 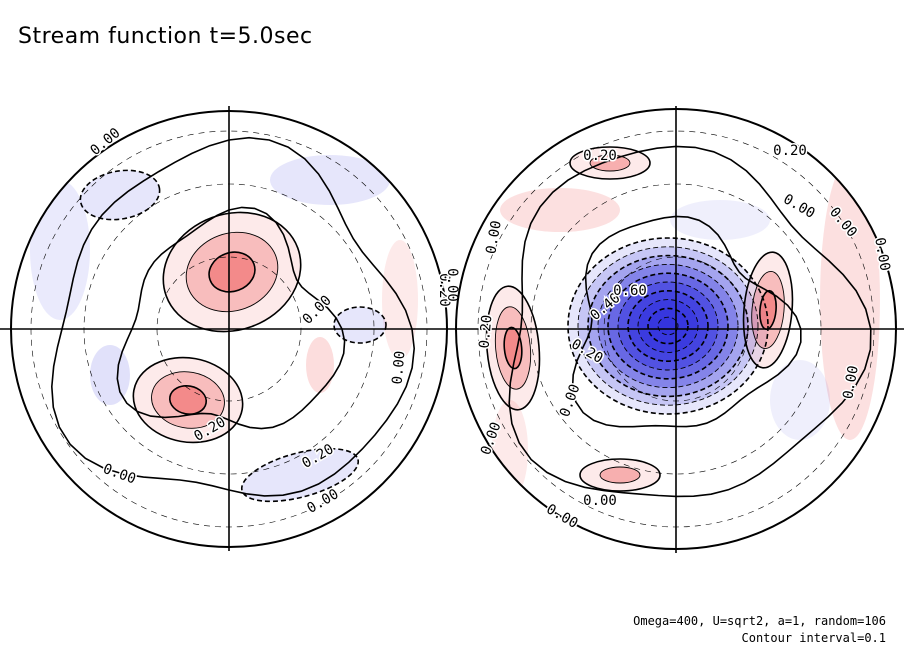 I want to click on parameters-note: Omega=400, U=sqrt2, a=1, random=106, so click(x=759, y=621).